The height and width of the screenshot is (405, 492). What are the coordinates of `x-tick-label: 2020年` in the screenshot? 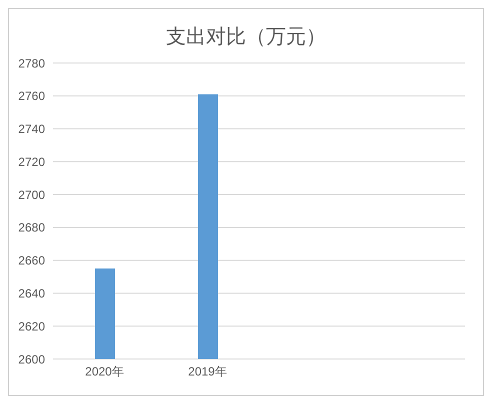 It's located at (104, 371).